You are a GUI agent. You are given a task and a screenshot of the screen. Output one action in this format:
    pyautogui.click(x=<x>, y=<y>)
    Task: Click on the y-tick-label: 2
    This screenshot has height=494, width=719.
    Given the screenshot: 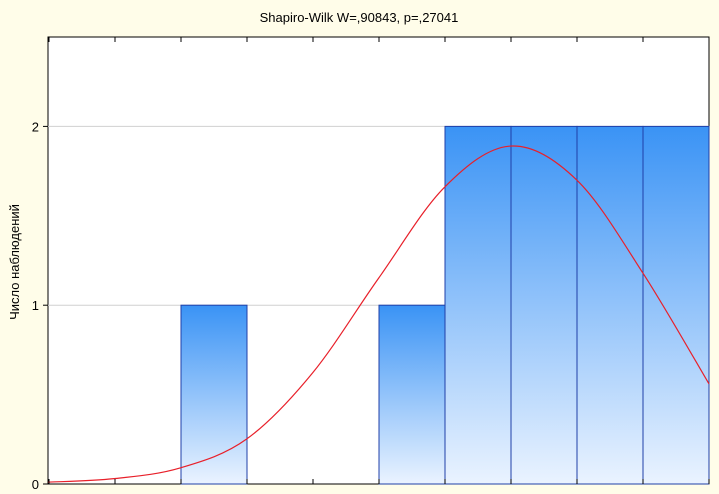 What is the action you would take?
    pyautogui.click(x=35, y=126)
    